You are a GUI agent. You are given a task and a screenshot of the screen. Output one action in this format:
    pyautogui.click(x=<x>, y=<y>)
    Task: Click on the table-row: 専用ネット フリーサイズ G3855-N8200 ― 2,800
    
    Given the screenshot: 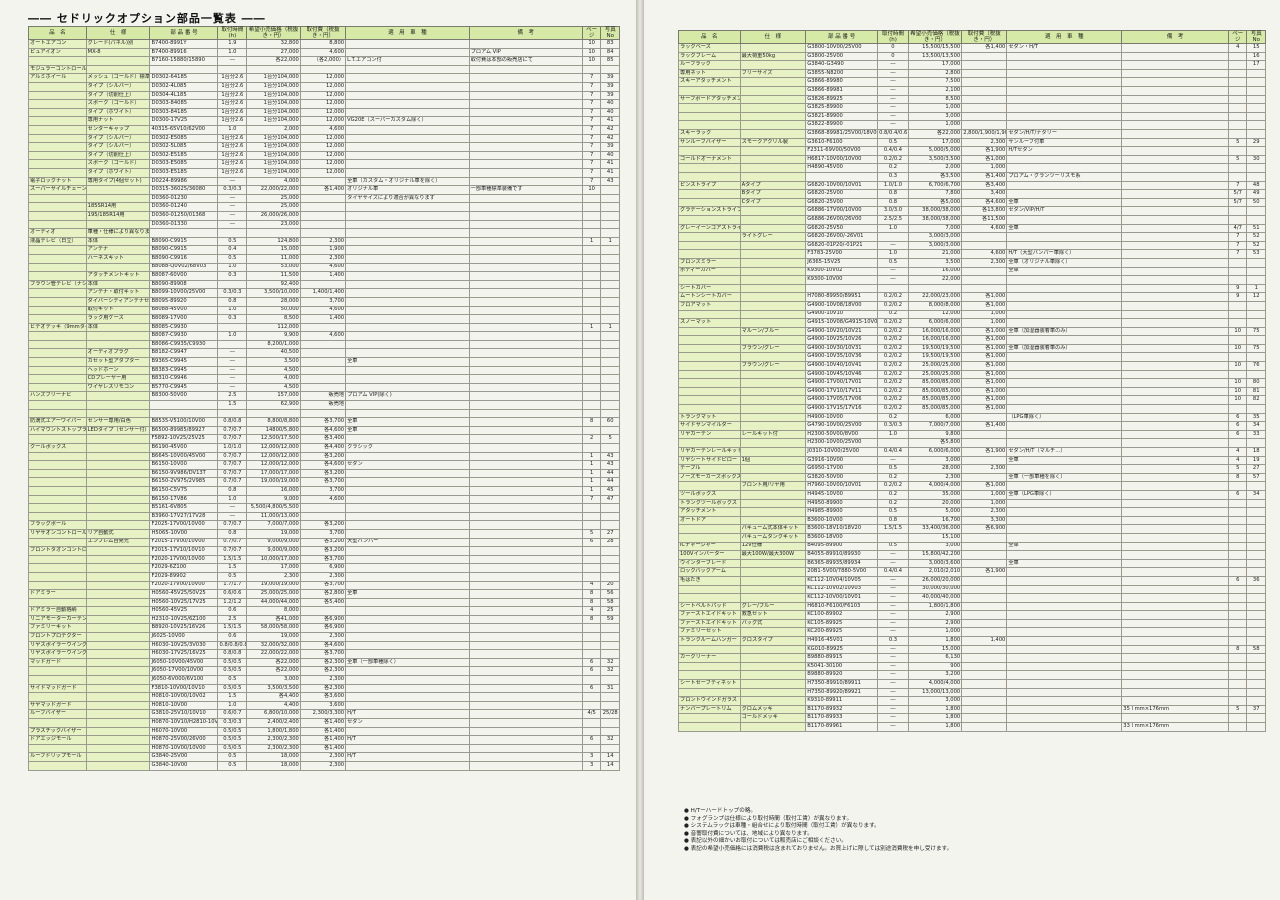 What is the action you would take?
    pyautogui.click(x=972, y=73)
    